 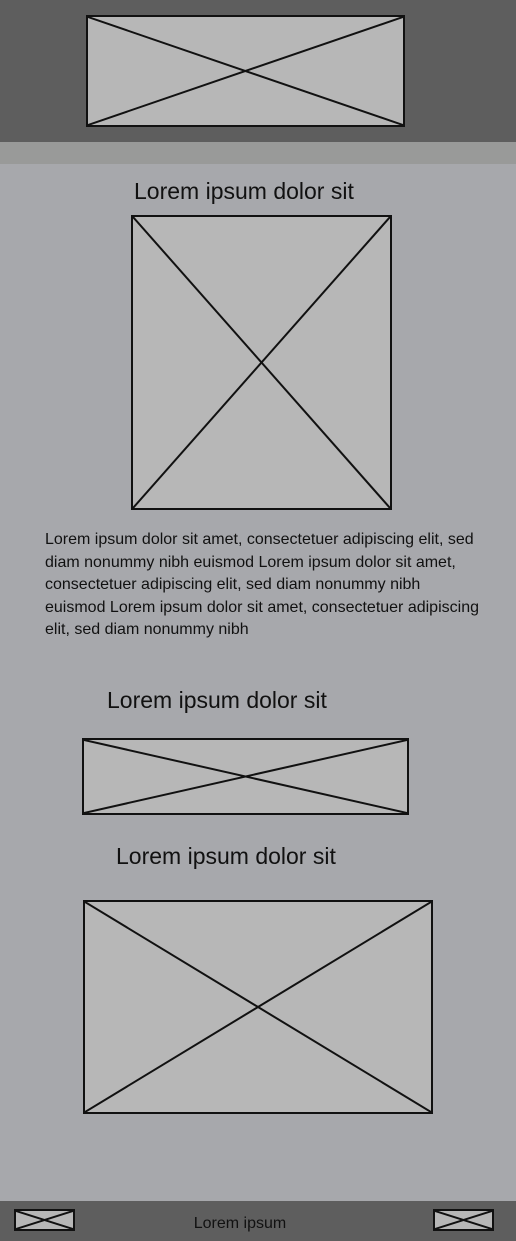 I want to click on section-1-image-placeholder-icon, so click(x=261, y=362).